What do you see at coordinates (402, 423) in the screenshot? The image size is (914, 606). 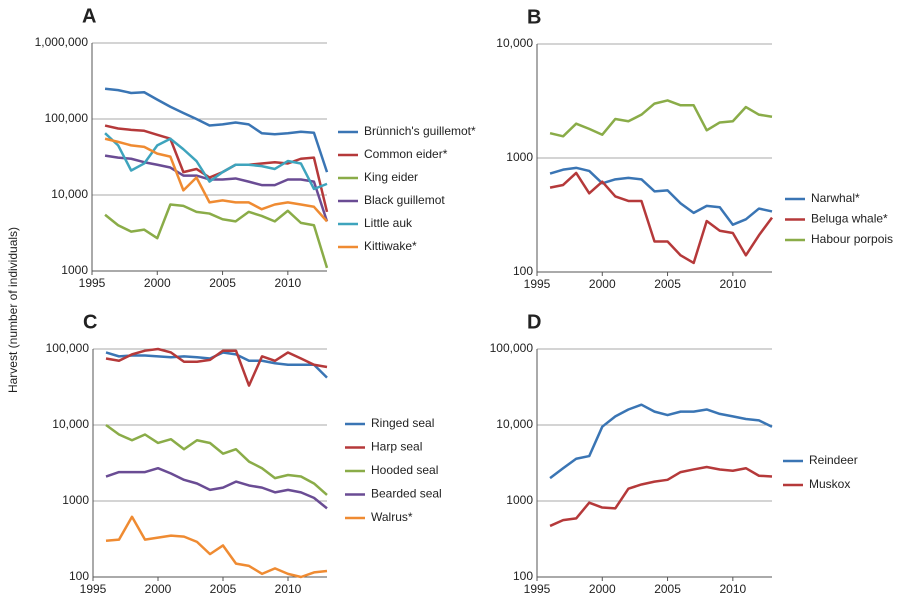 I see `legend-label: Ringed seal` at bounding box center [402, 423].